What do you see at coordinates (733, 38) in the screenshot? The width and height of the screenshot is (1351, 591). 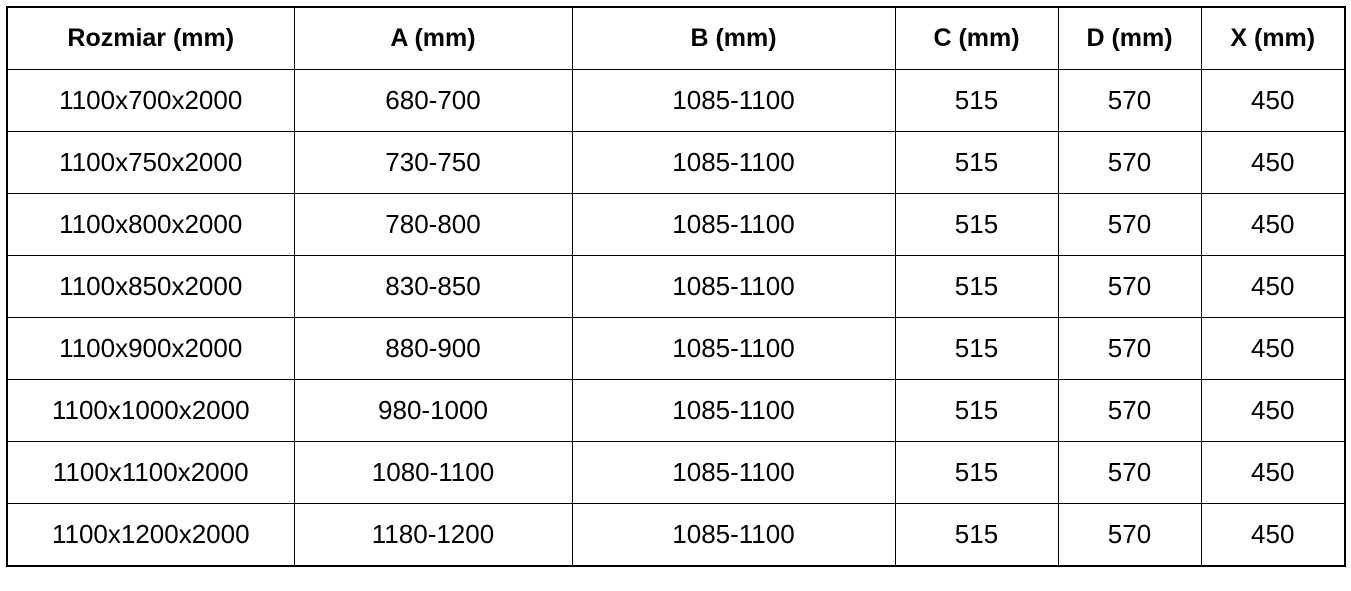 I see `column-header-b: B (mm)` at bounding box center [733, 38].